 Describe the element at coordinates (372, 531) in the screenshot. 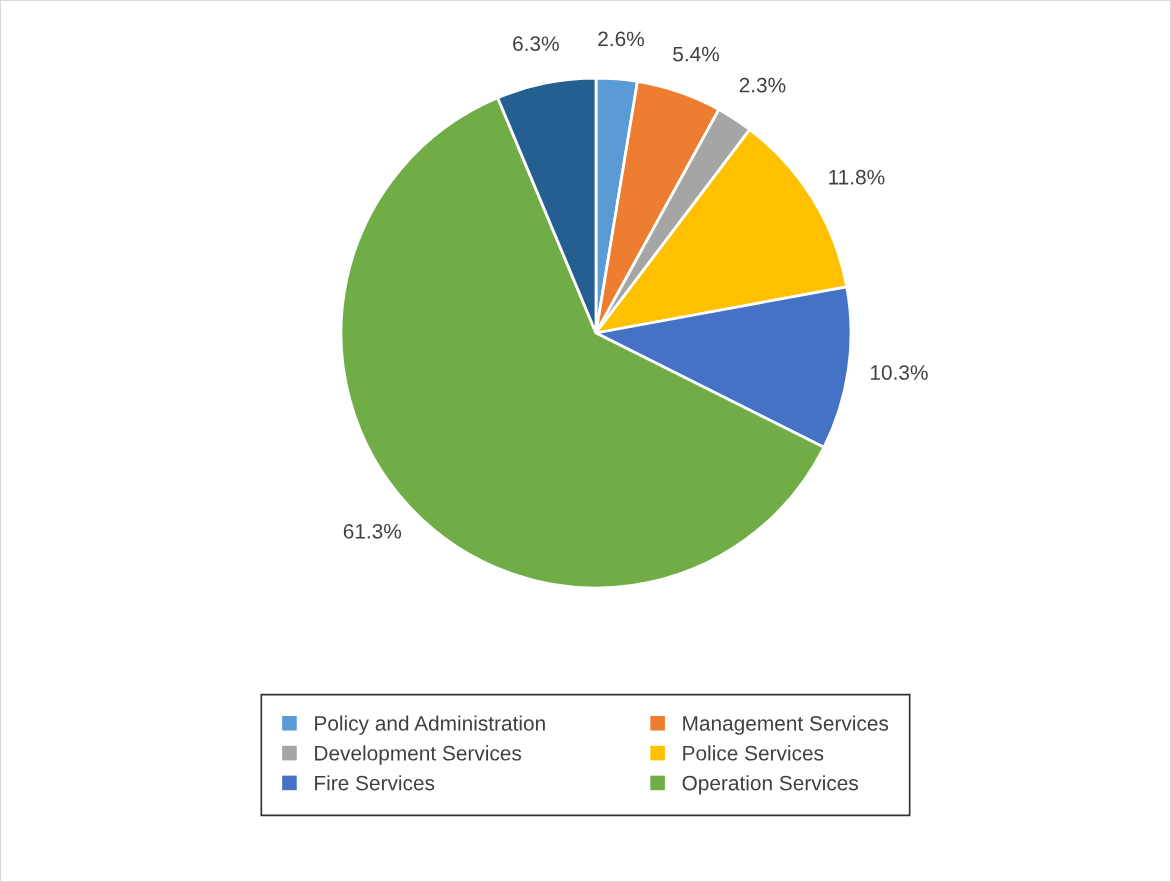

I see `data-label: 61.3%` at that location.